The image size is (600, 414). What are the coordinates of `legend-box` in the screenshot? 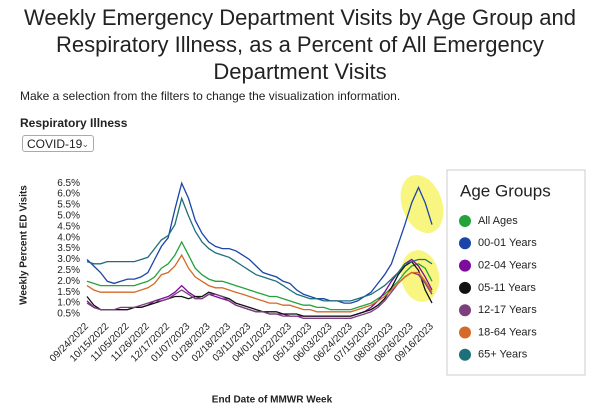 It's located at (516, 272).